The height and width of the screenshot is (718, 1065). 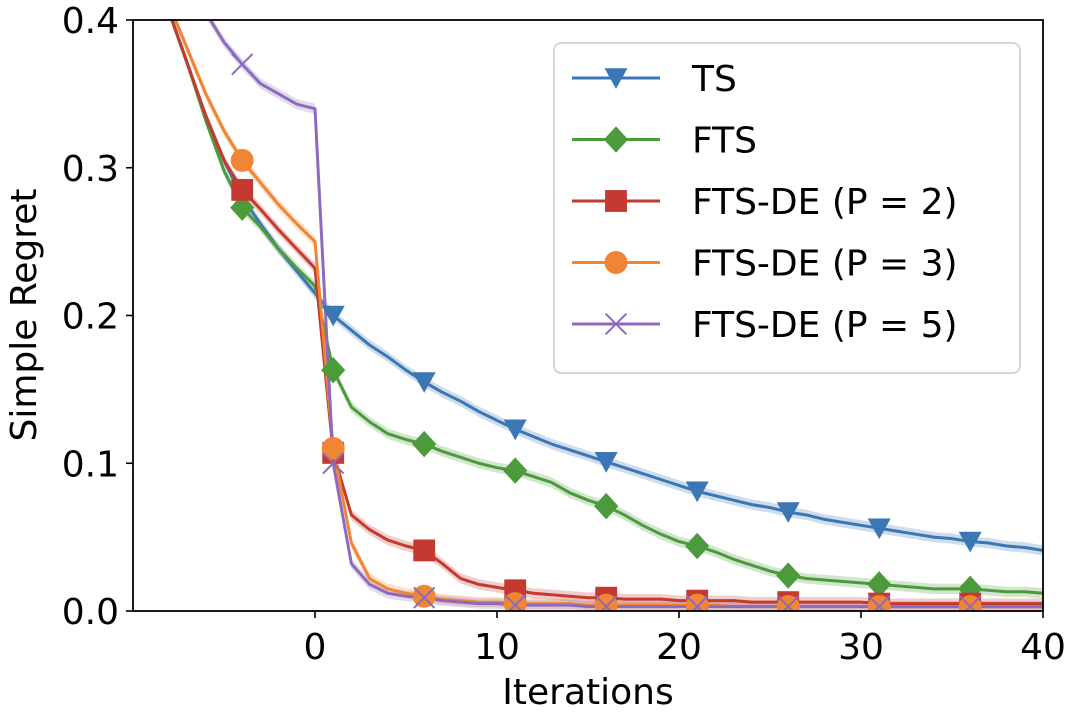 What do you see at coordinates (861, 647) in the screenshot?
I see `x-tick-label: 30` at bounding box center [861, 647].